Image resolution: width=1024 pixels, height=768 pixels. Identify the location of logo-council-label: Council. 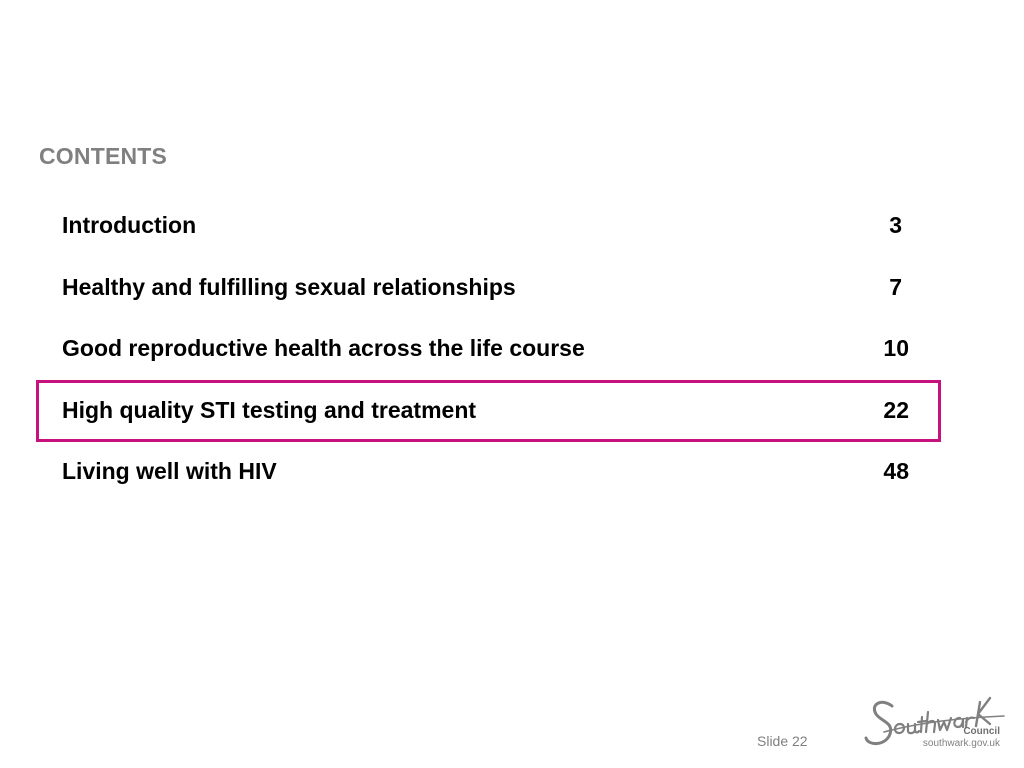
(981, 731).